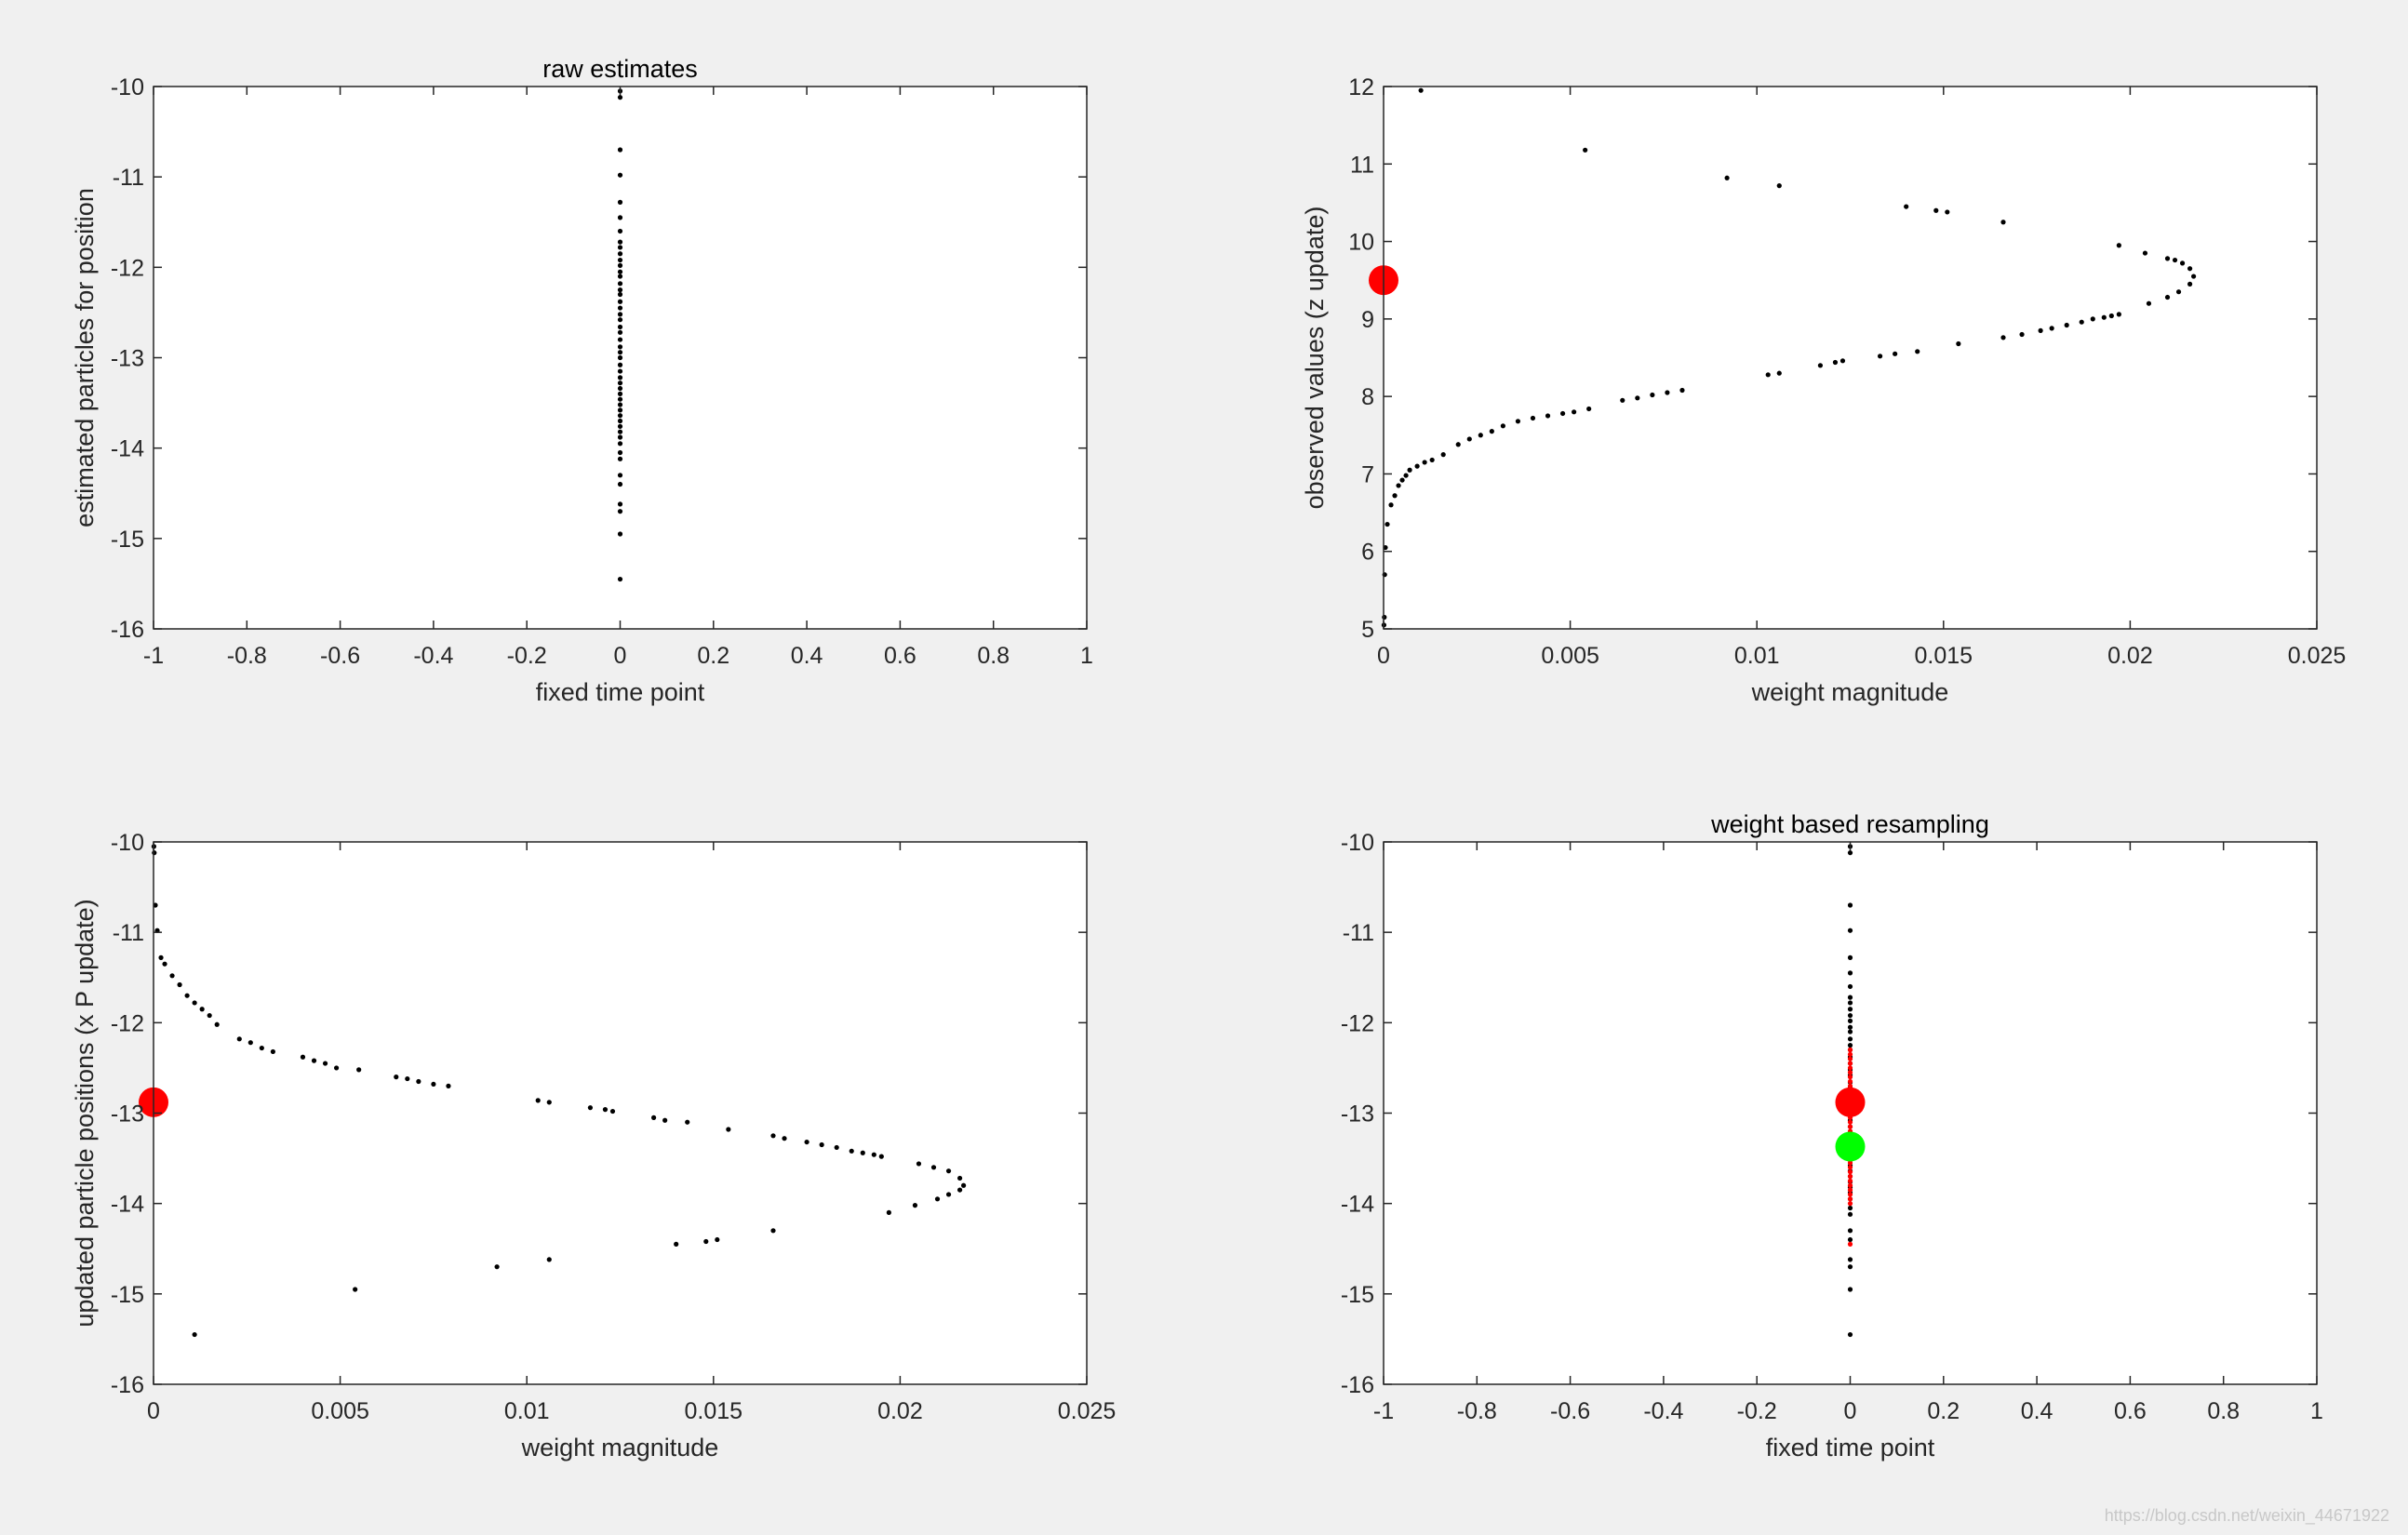 This screenshot has height=1535, width=2408. What do you see at coordinates (1850, 692) in the screenshot?
I see `x-axis-label: weight magnitude` at bounding box center [1850, 692].